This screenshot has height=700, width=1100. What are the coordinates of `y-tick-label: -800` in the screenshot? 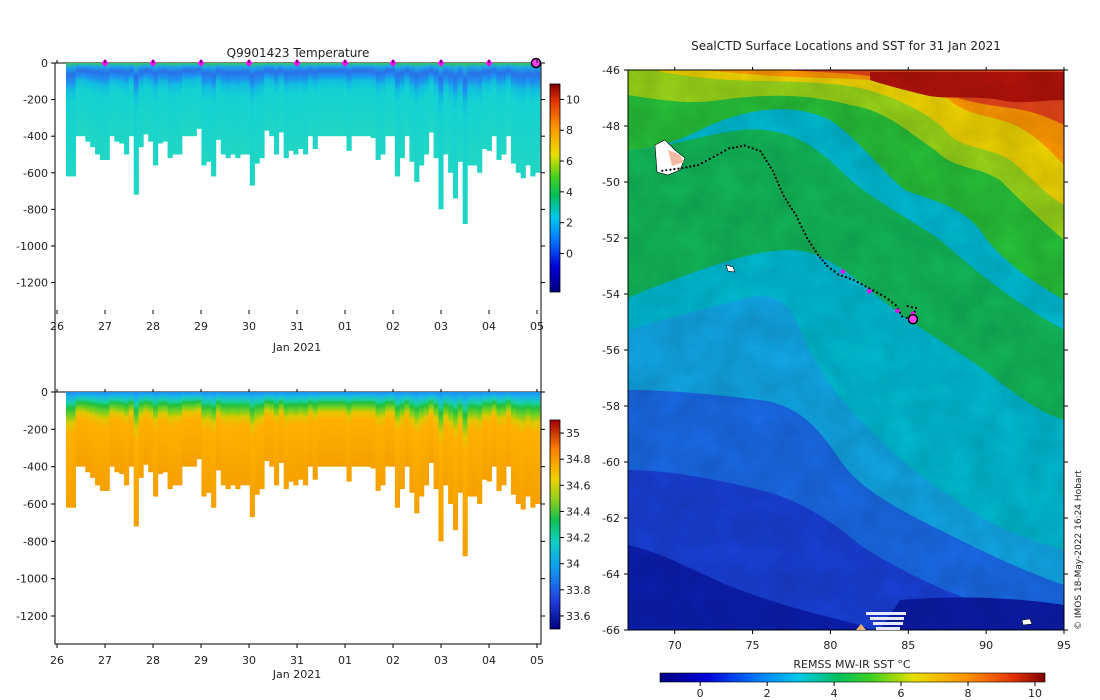 It's located at (35, 209).